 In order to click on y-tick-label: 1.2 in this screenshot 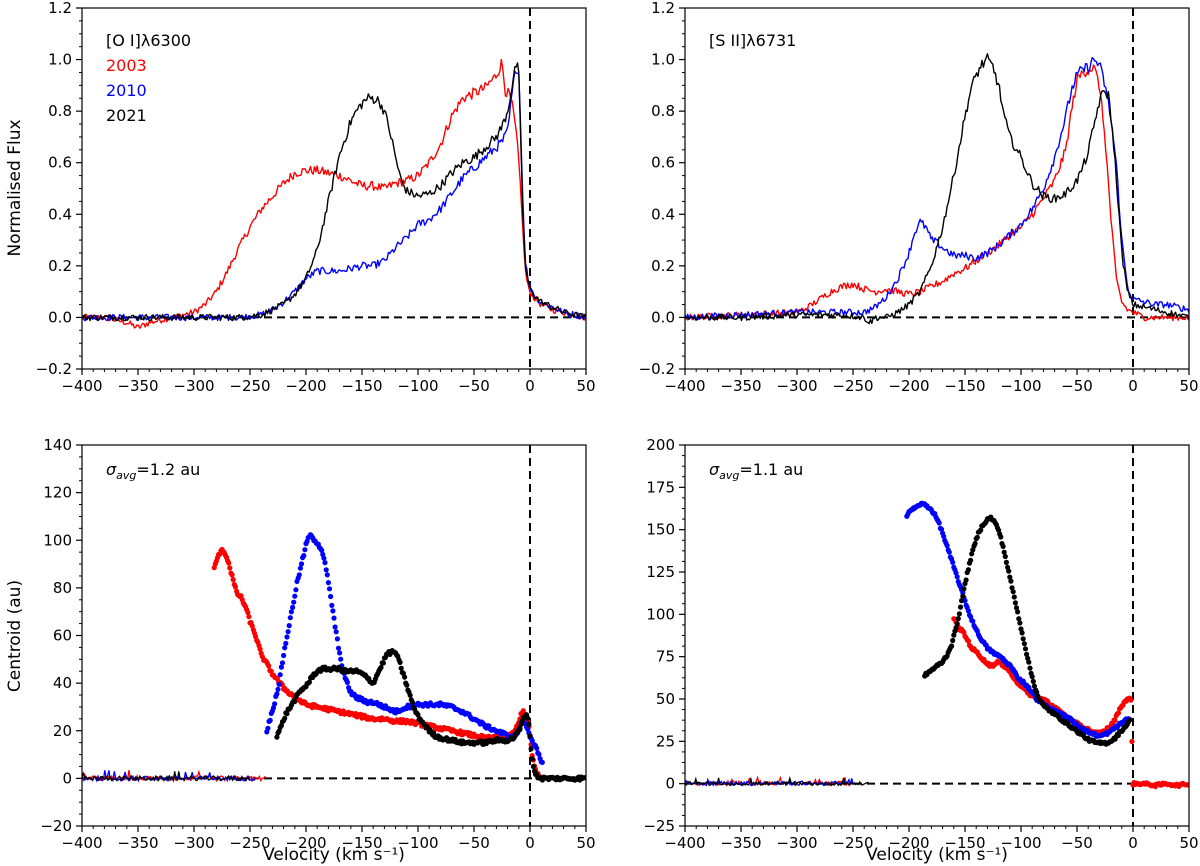, I will do `click(663, 8)`.